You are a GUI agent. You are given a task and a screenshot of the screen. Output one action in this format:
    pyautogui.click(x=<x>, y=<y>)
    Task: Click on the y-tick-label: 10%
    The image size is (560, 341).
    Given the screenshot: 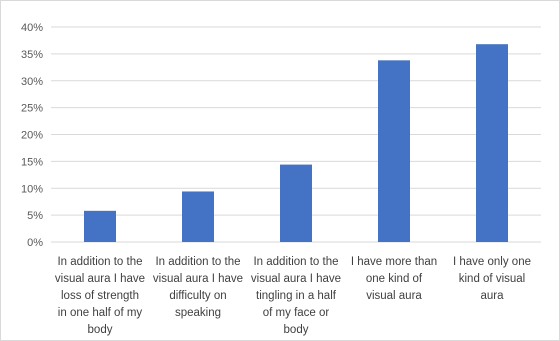 What is the action you would take?
    pyautogui.click(x=32, y=189)
    